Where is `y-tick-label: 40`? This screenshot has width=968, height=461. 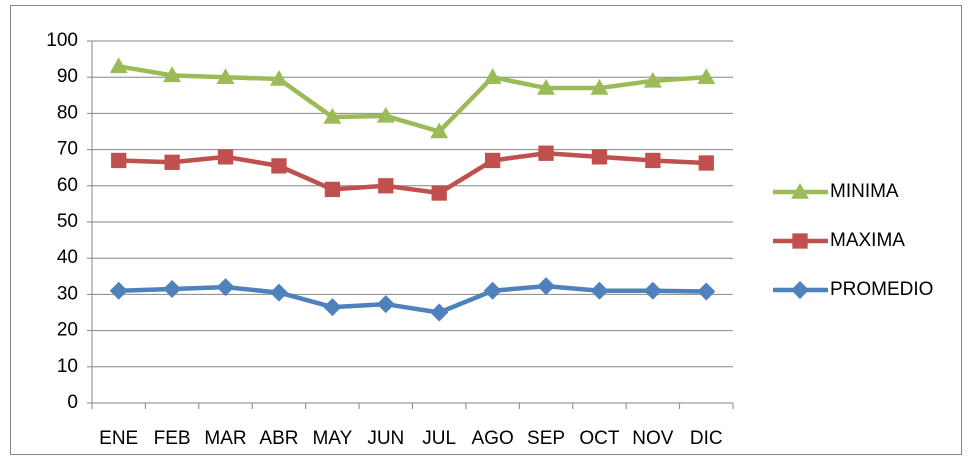
y-tick-label: 40 is located at coordinates (67, 257).